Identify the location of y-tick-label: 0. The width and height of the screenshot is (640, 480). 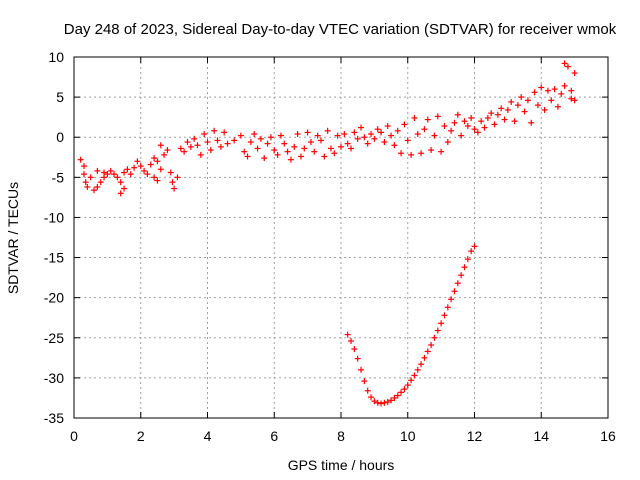
(60, 137).